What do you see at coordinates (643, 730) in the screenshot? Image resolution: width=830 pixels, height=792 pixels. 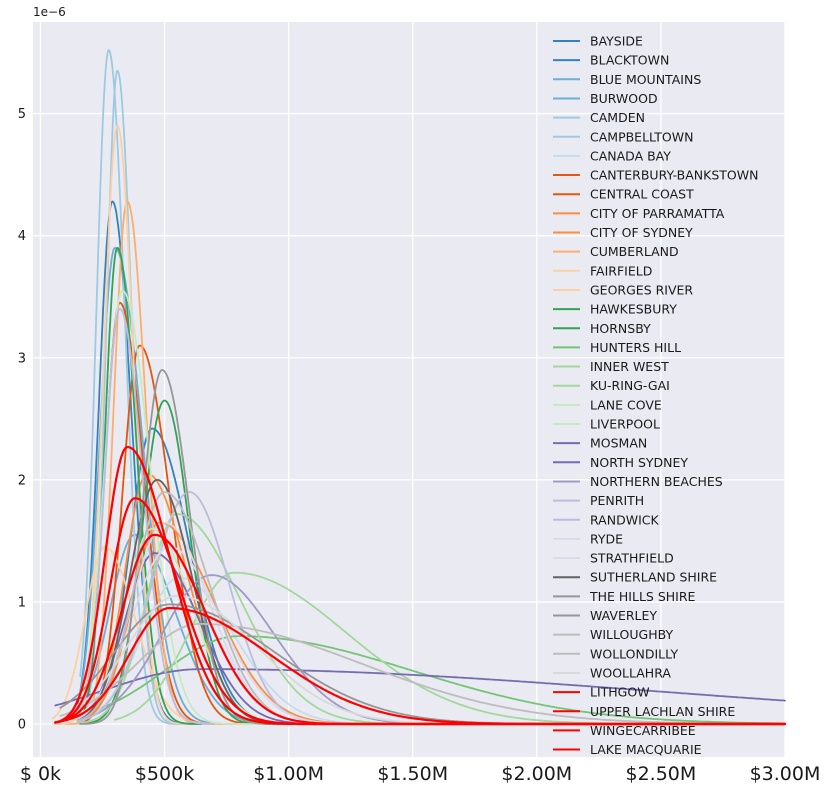 I see `legend-label: WINGECARRIBEE` at bounding box center [643, 730].